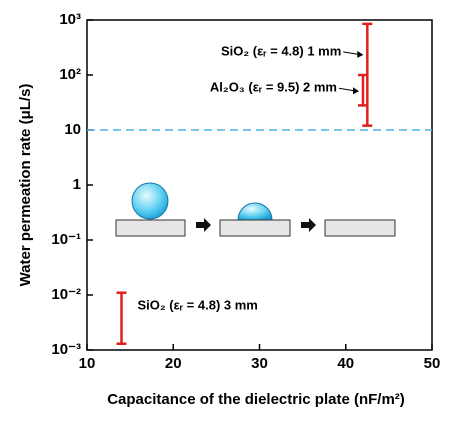 The image size is (459, 430). What do you see at coordinates (345, 363) in the screenshot?
I see `x-tick-label: 40` at bounding box center [345, 363].